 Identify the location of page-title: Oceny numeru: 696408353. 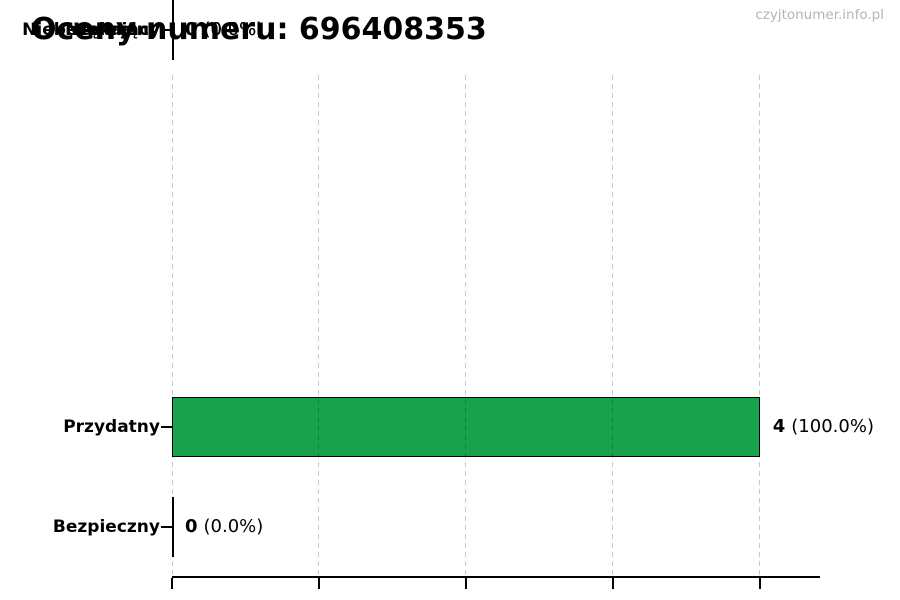
(259, 29).